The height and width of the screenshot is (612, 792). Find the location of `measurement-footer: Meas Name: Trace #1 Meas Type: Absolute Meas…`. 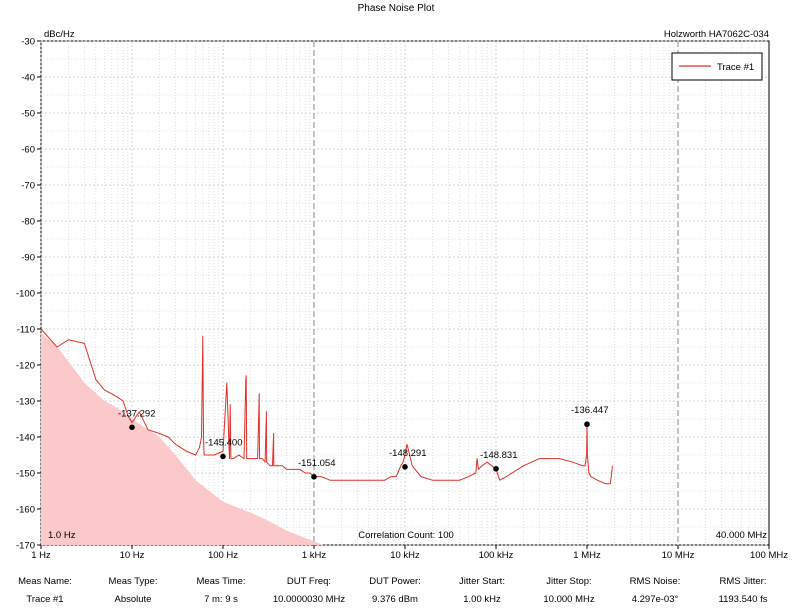

measurement-footer: Meas Name: Trace #1 Meas Type: Absolute Meas… is located at coordinates (396, 591).